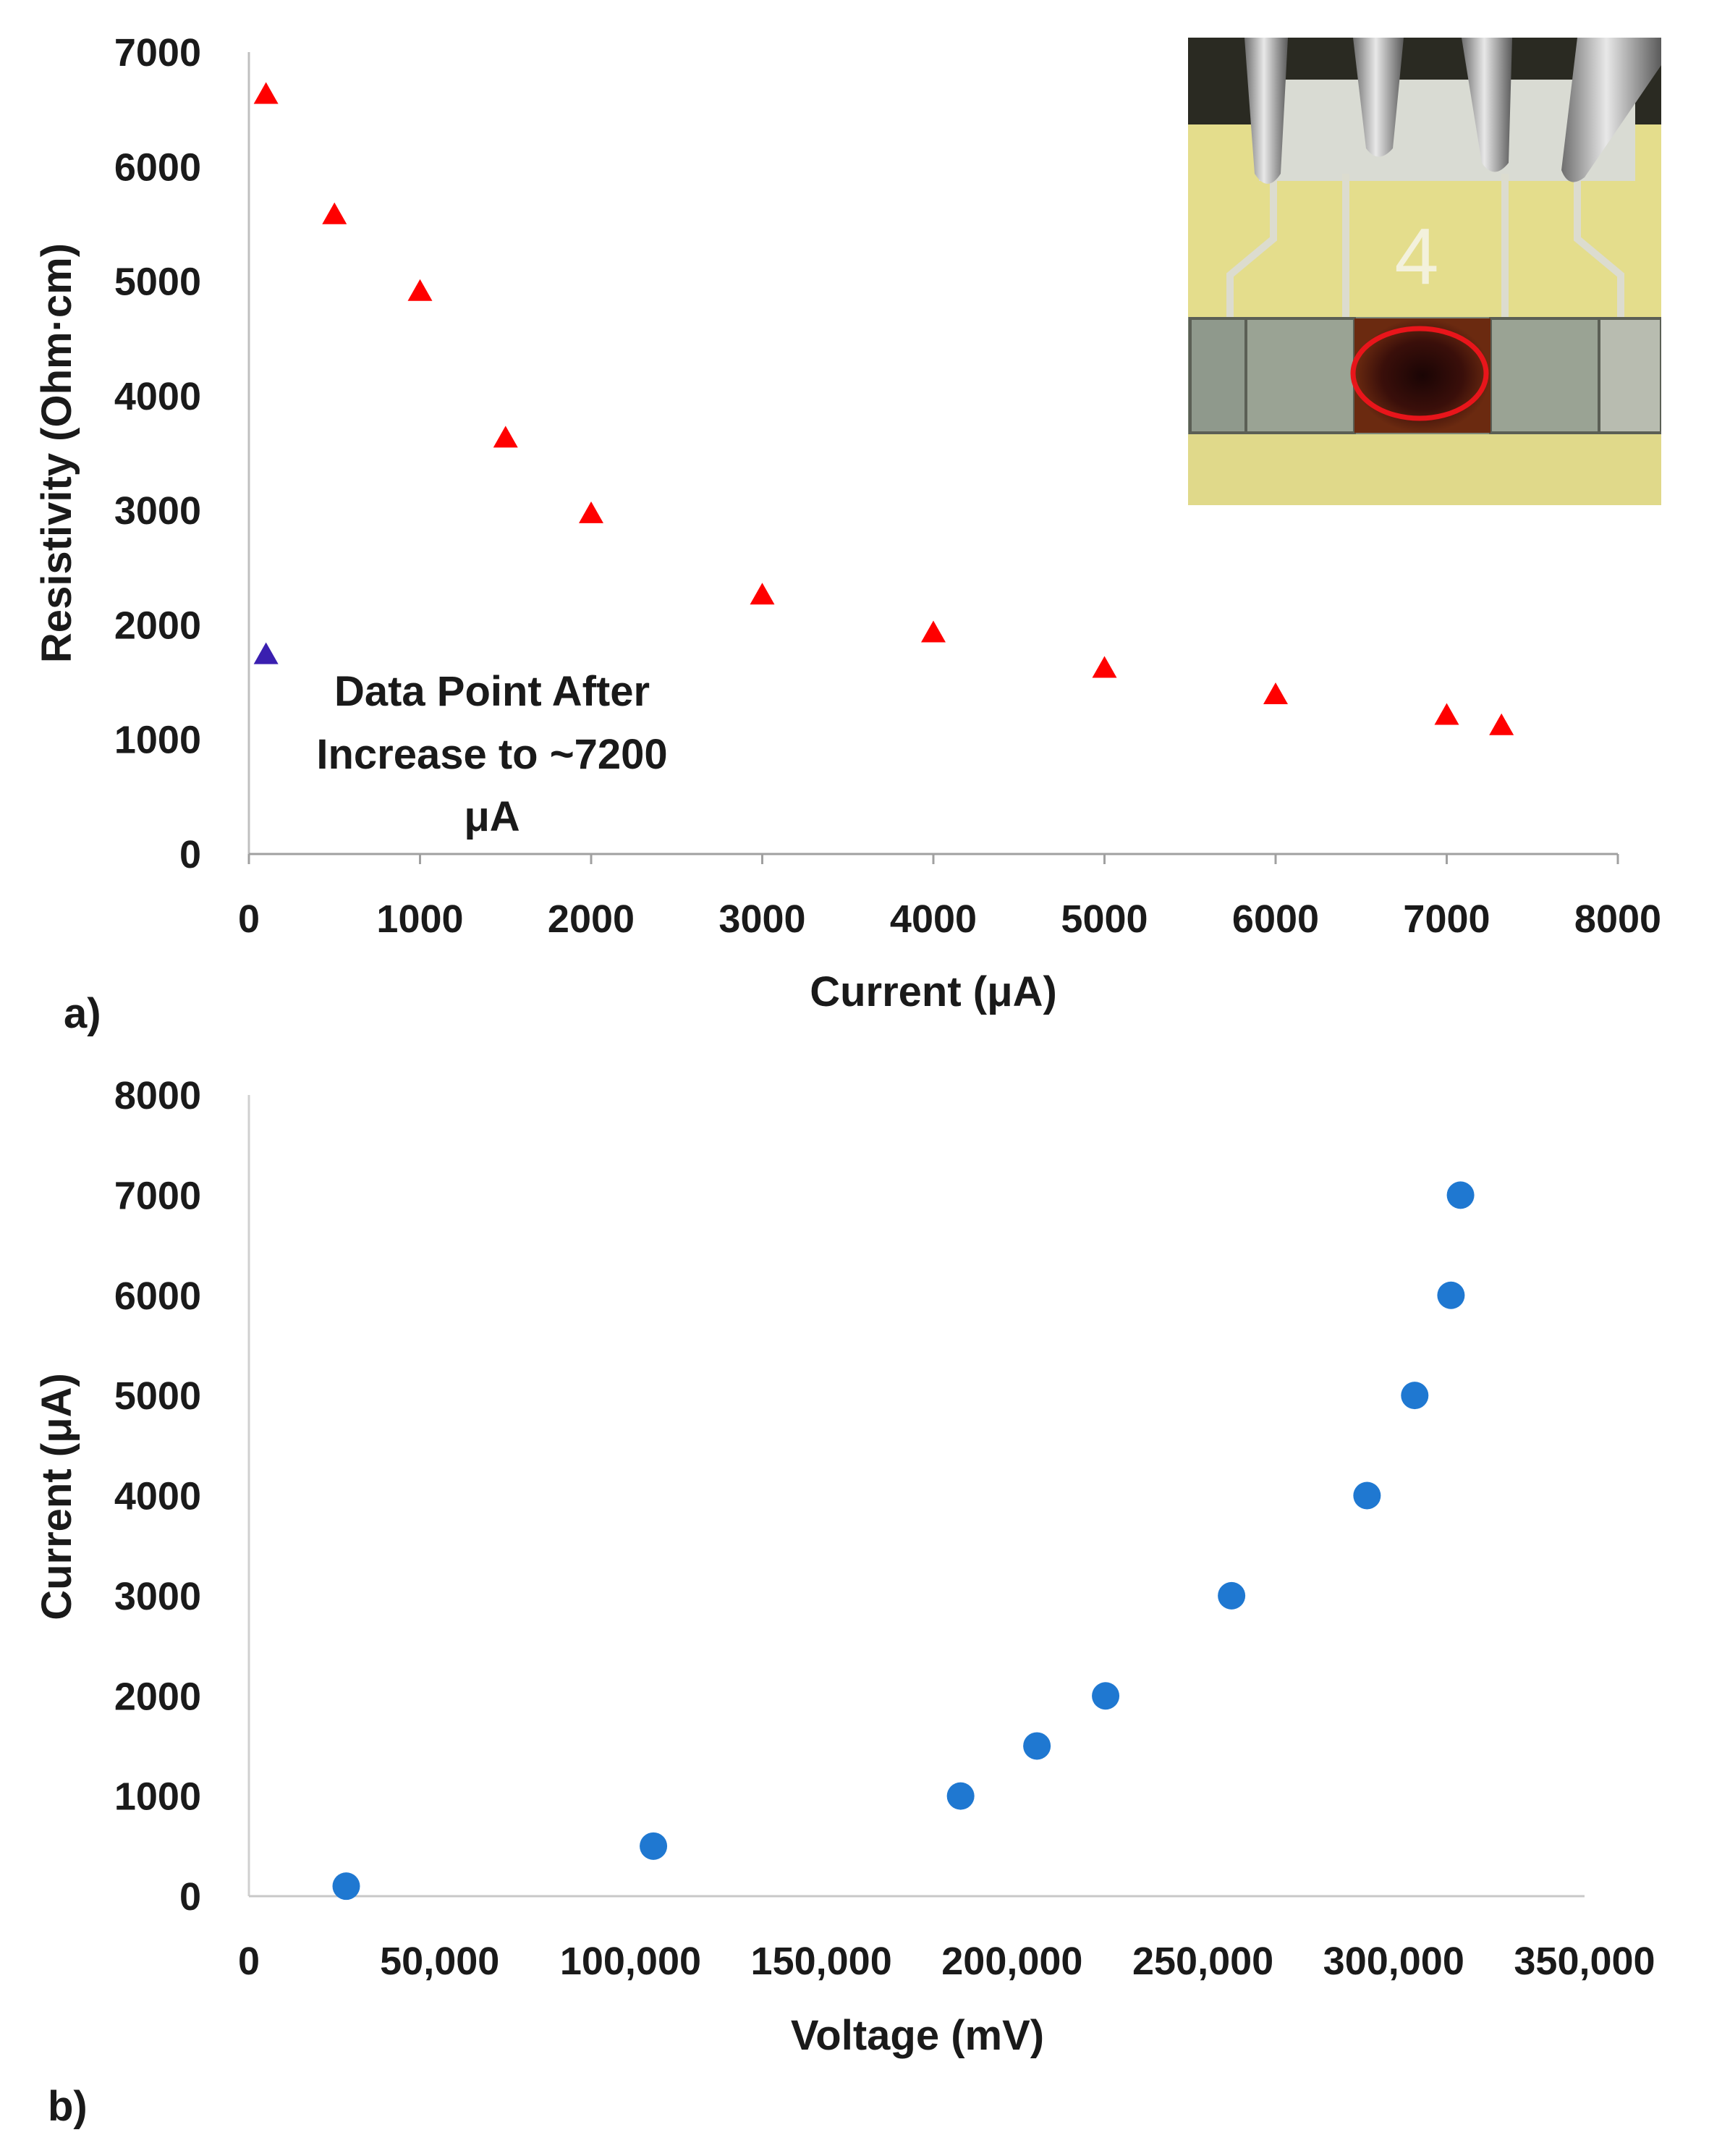 This screenshot has height=2156, width=1709. I want to click on x-tick-label: 100,000, so click(630, 1961).